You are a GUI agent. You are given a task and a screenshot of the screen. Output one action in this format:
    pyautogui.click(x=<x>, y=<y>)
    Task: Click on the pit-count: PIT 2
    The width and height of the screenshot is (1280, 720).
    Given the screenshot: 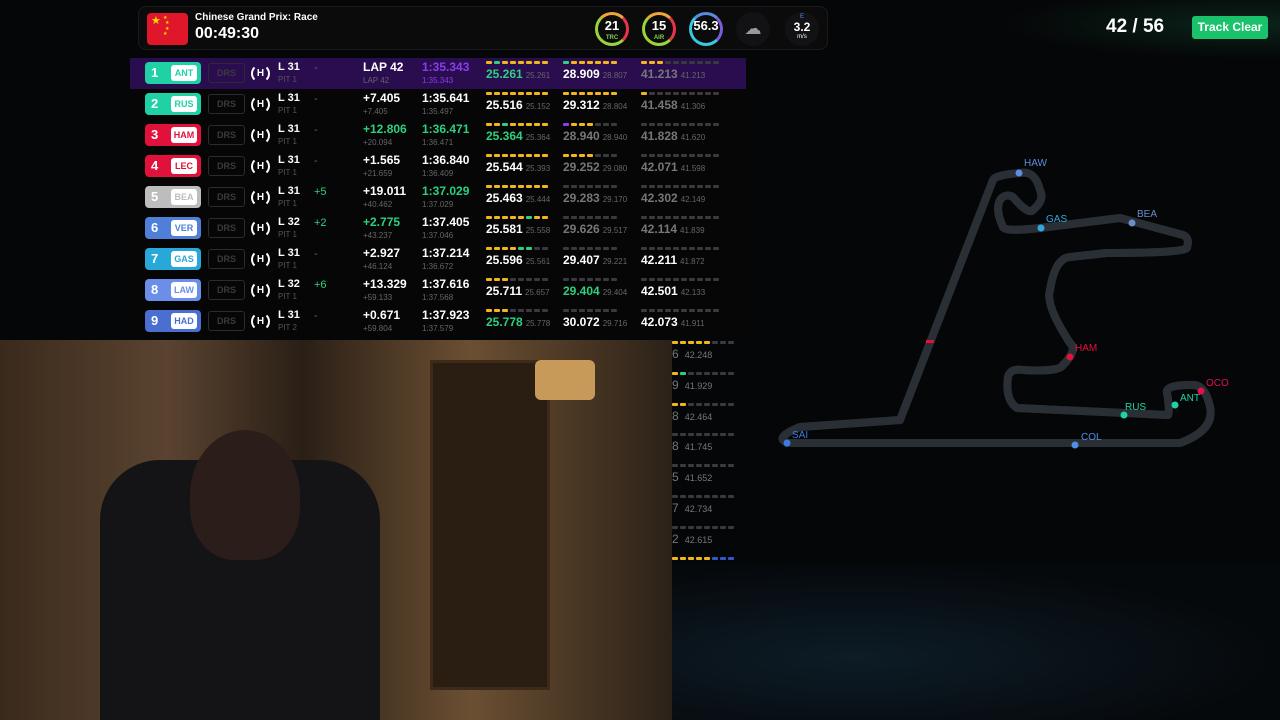 What is the action you would take?
    pyautogui.click(x=287, y=327)
    